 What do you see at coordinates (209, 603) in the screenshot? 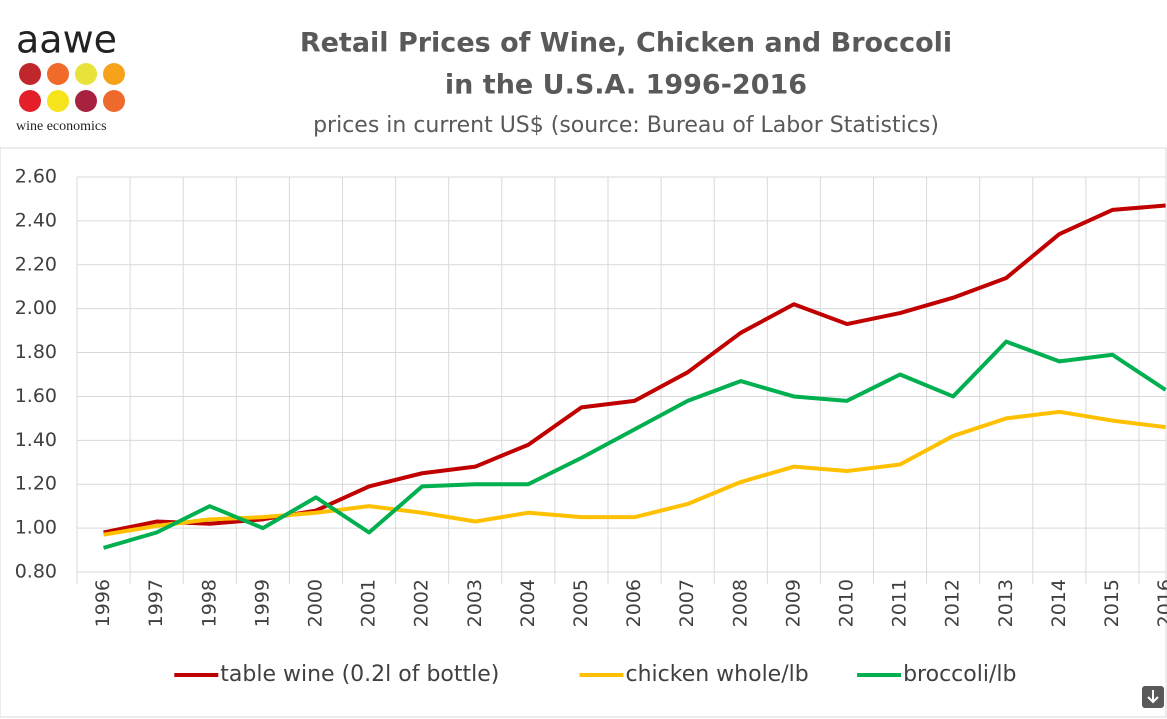
I see `x-tick-label: 1998` at bounding box center [209, 603].